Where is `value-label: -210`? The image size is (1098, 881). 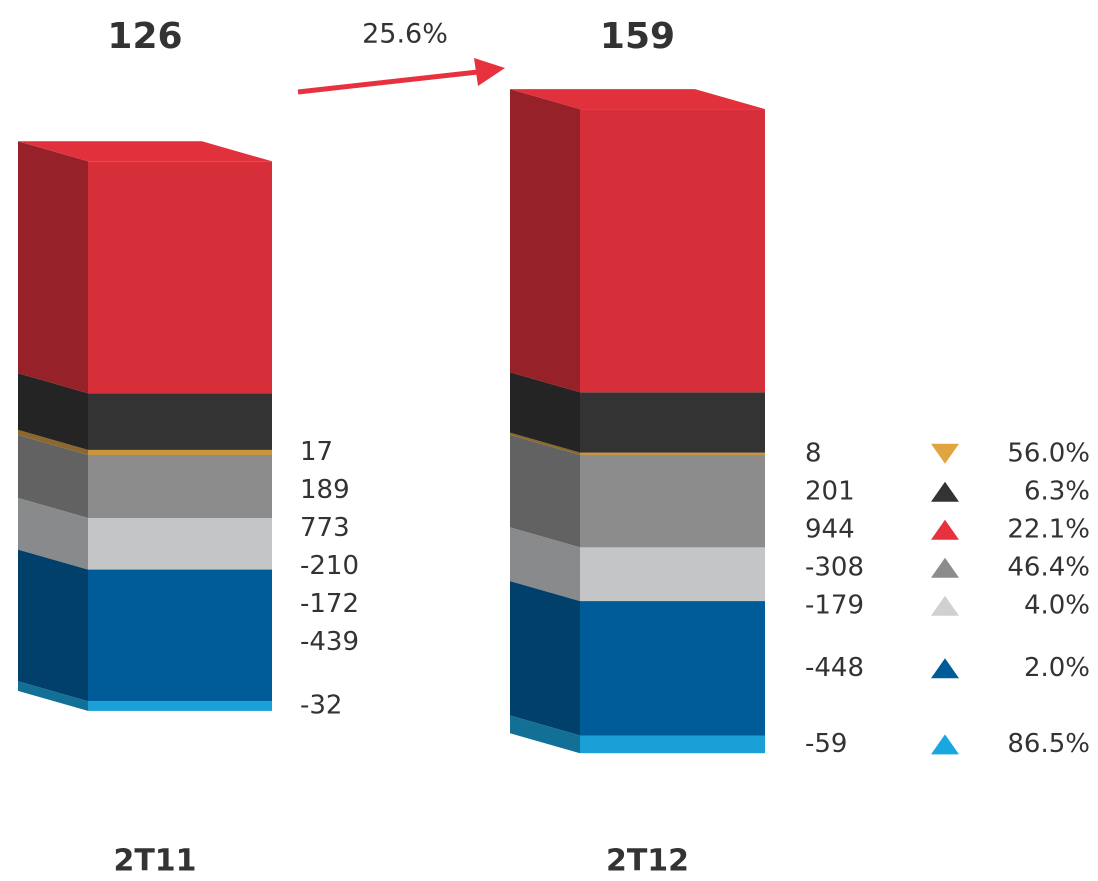
value-label: -210 is located at coordinates (329, 566).